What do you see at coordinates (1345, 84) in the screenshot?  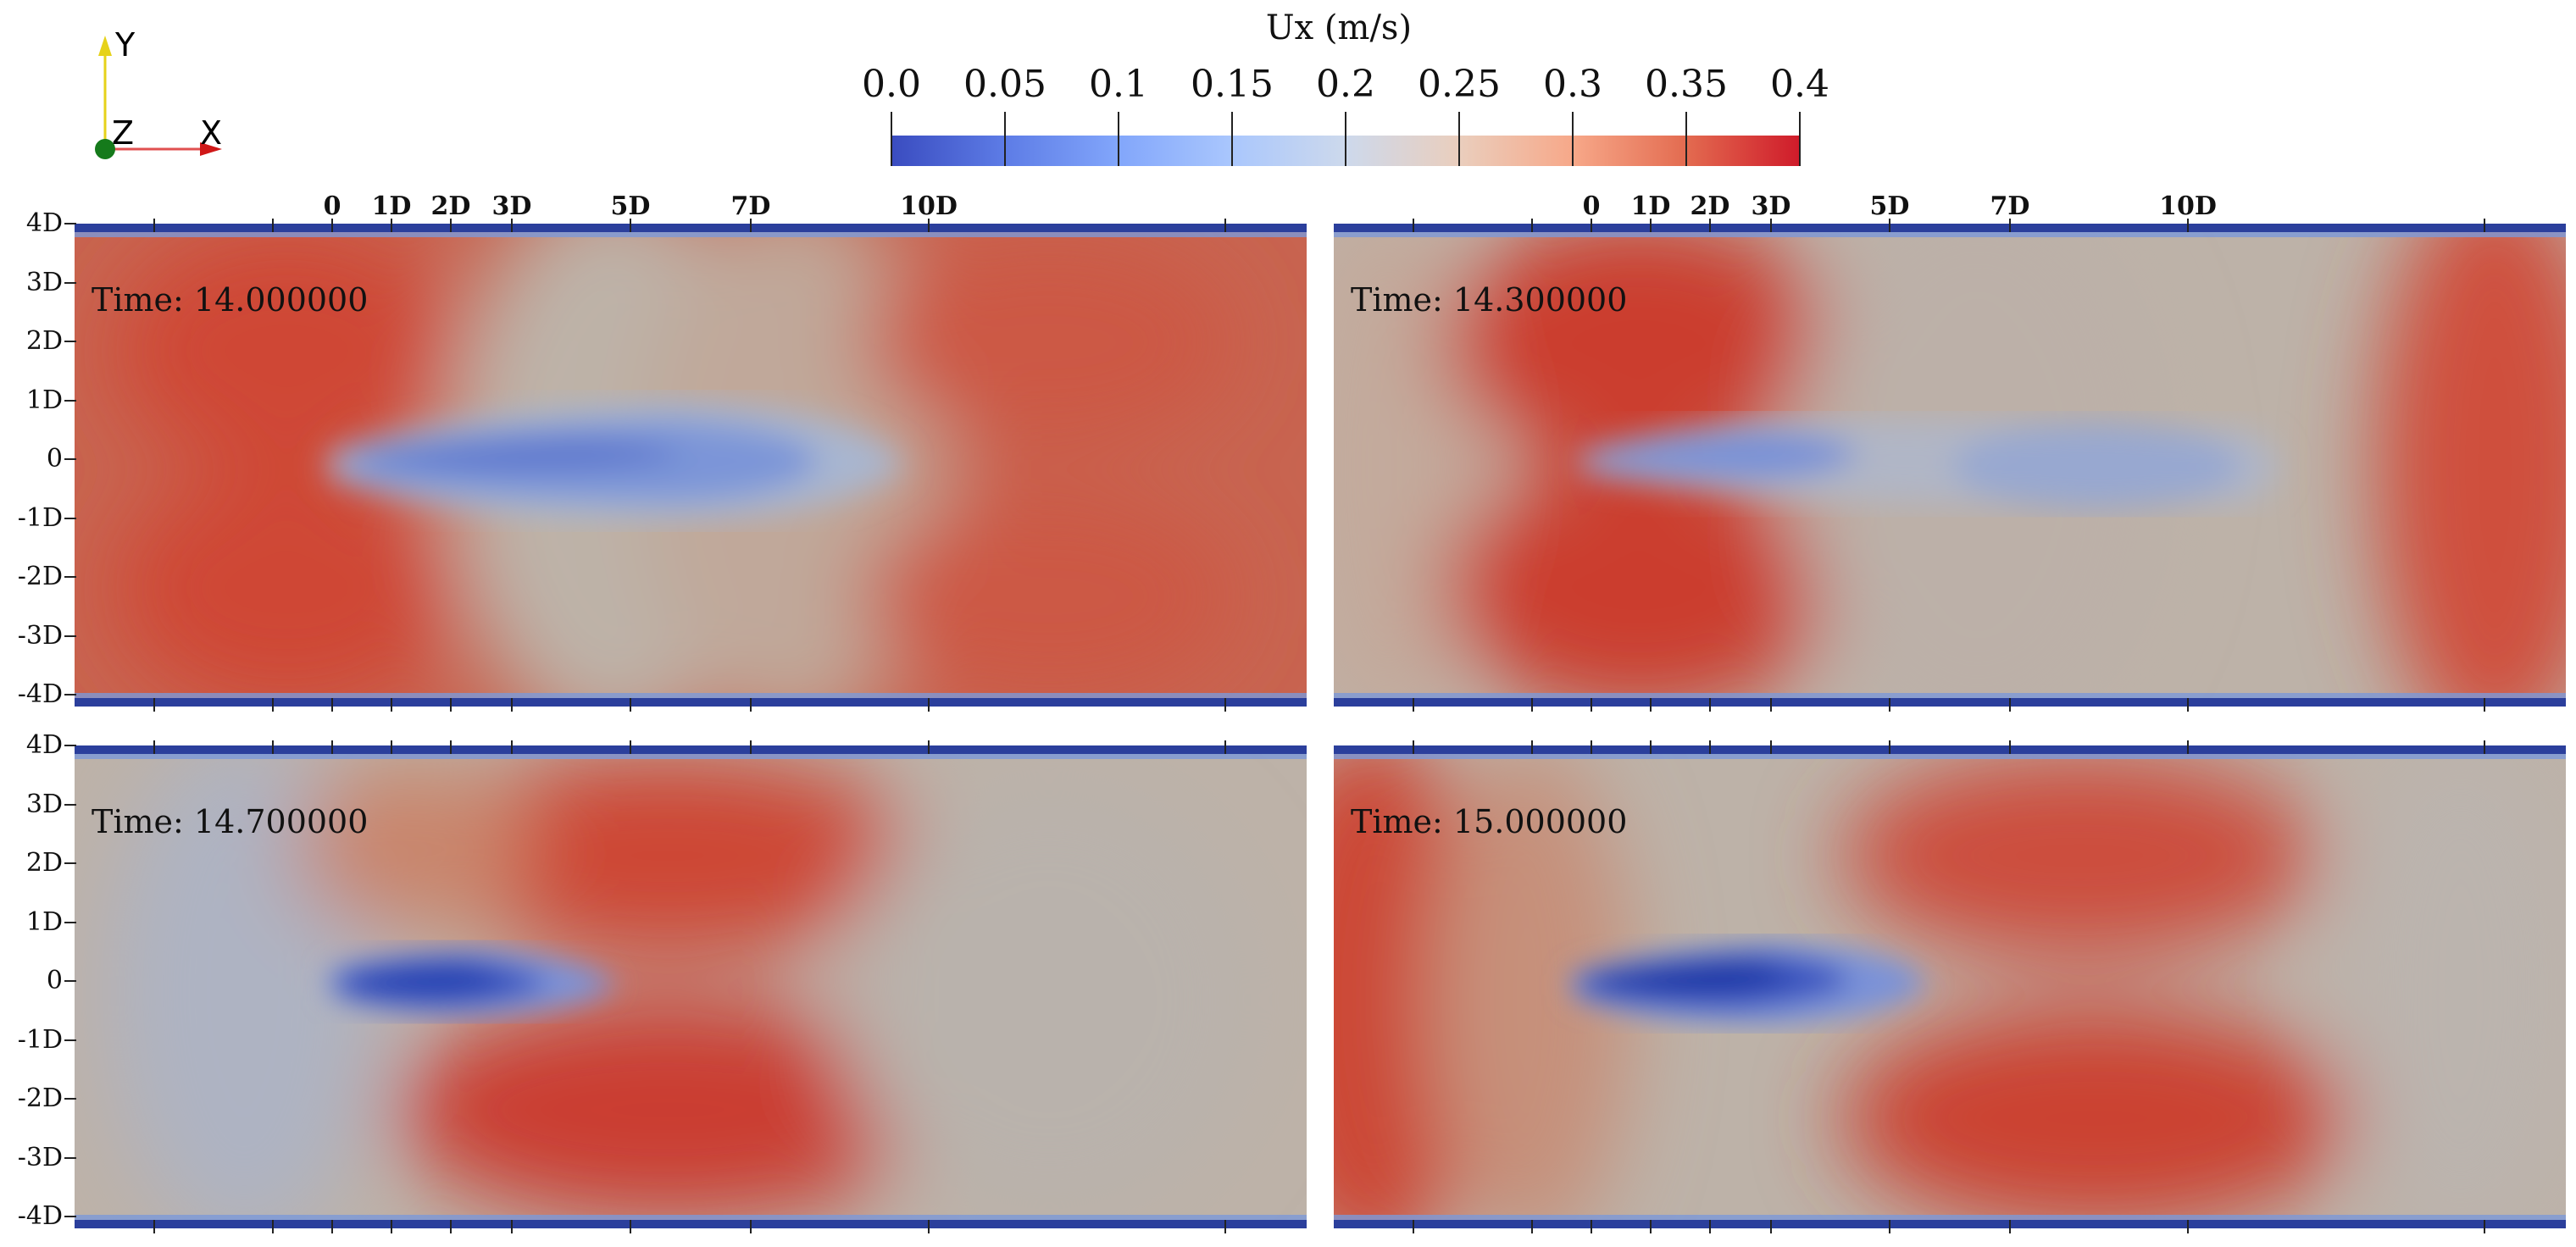 I see `colorbar-tick-label: 0.2` at bounding box center [1345, 84].